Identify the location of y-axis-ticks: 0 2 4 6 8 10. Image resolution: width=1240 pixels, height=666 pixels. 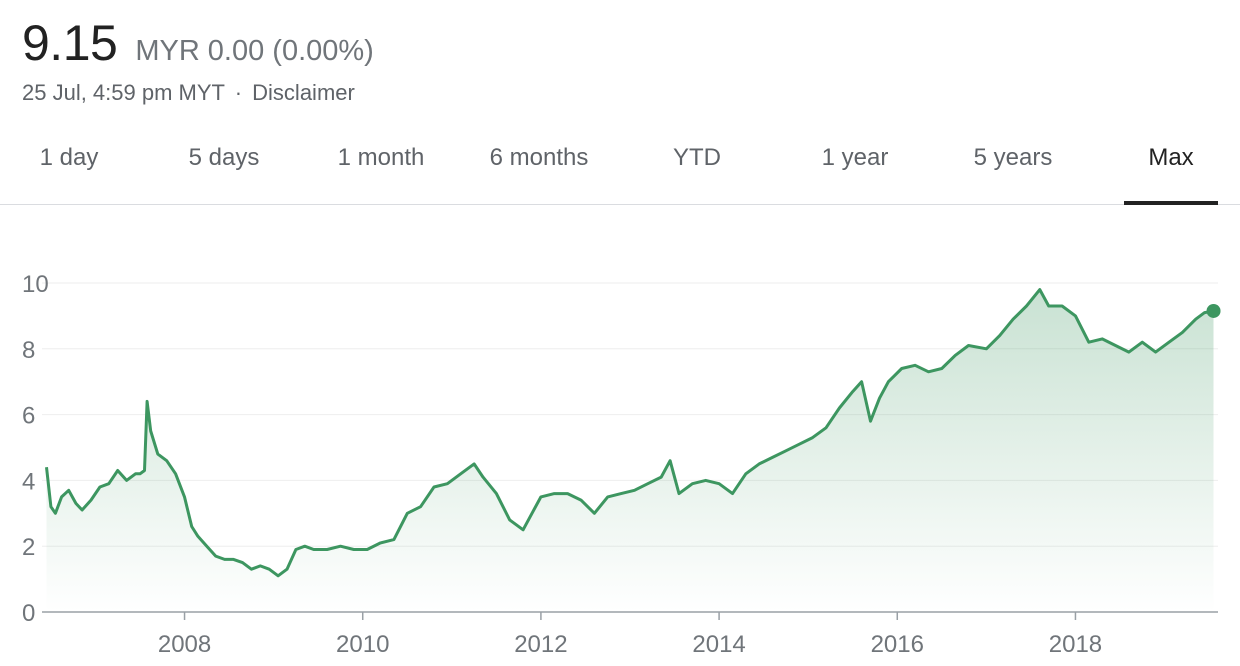
(35, 449).